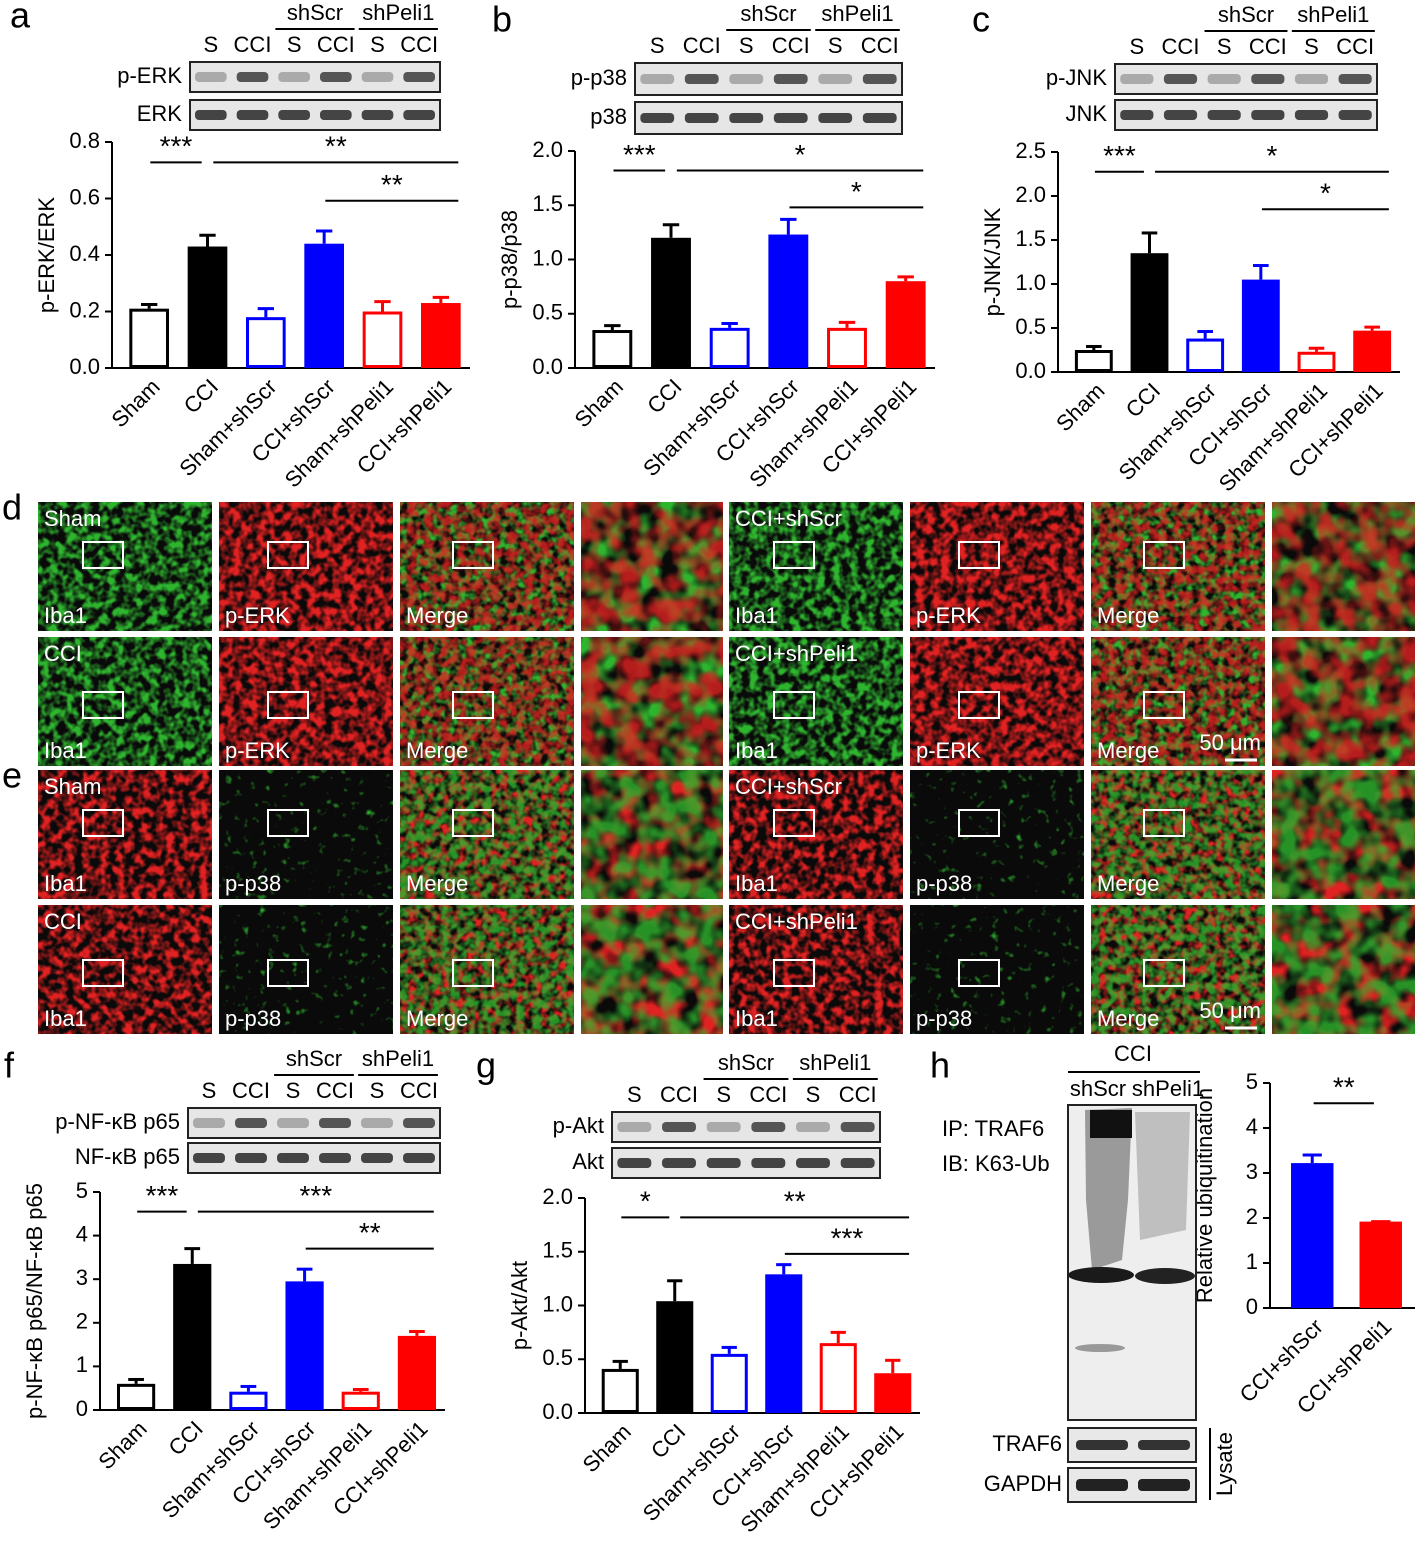 The image size is (1418, 1542). Describe the element at coordinates (816, 566) in the screenshot. I see `micrograph: CCI+shScr Iba1` at that location.